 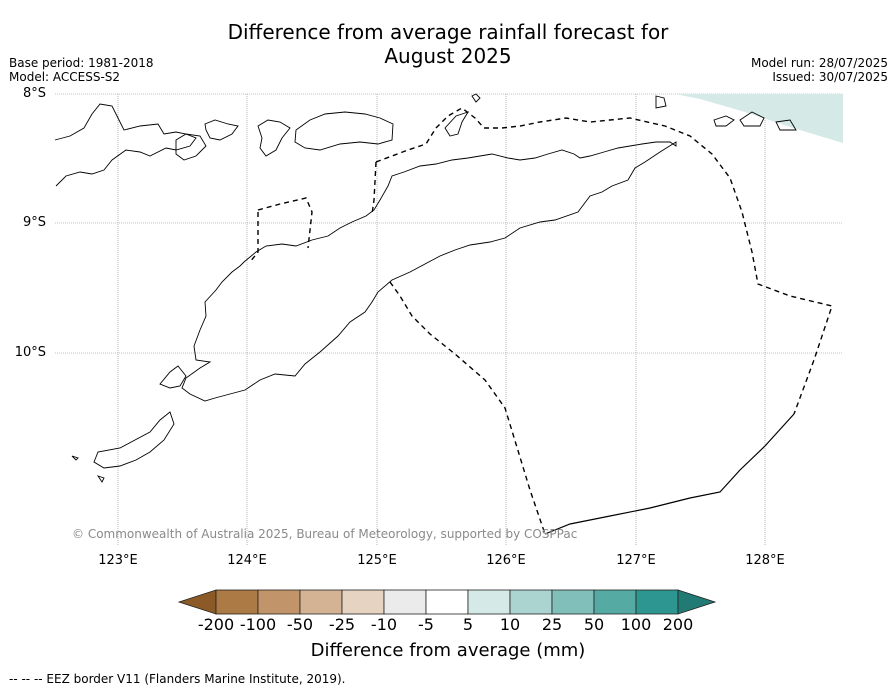 What do you see at coordinates (125, 145) in the screenshot?
I see `flores-east` at bounding box center [125, 145].